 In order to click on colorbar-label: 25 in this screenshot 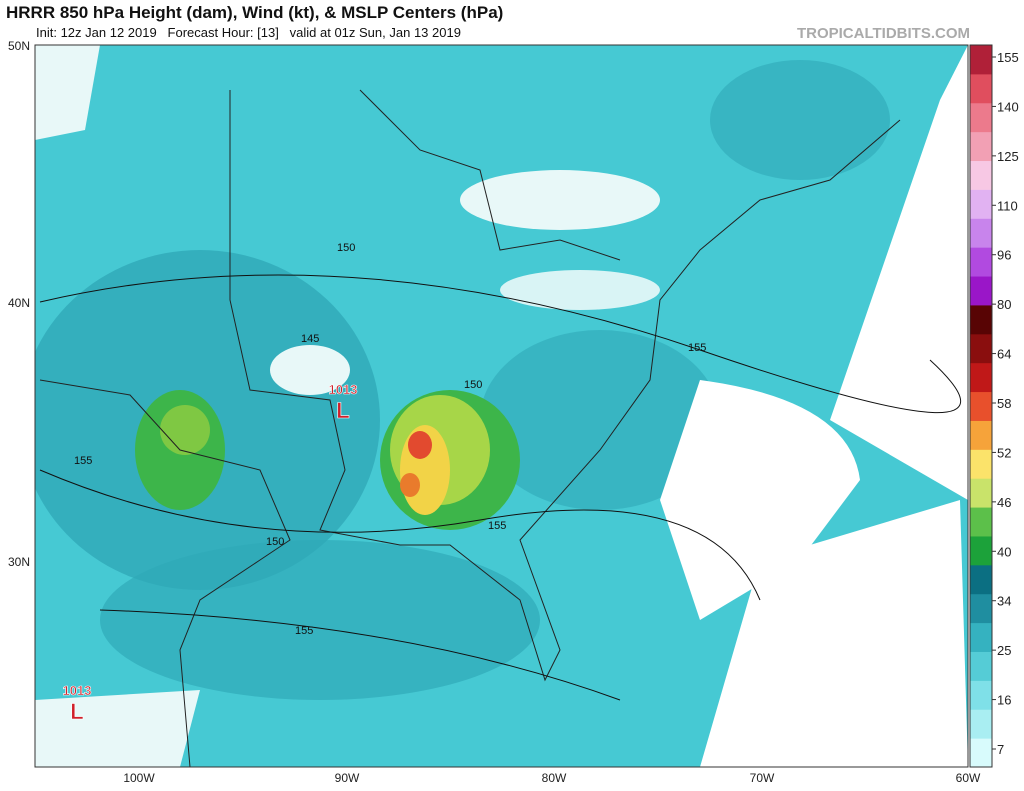, I will do `click(1004, 650)`.